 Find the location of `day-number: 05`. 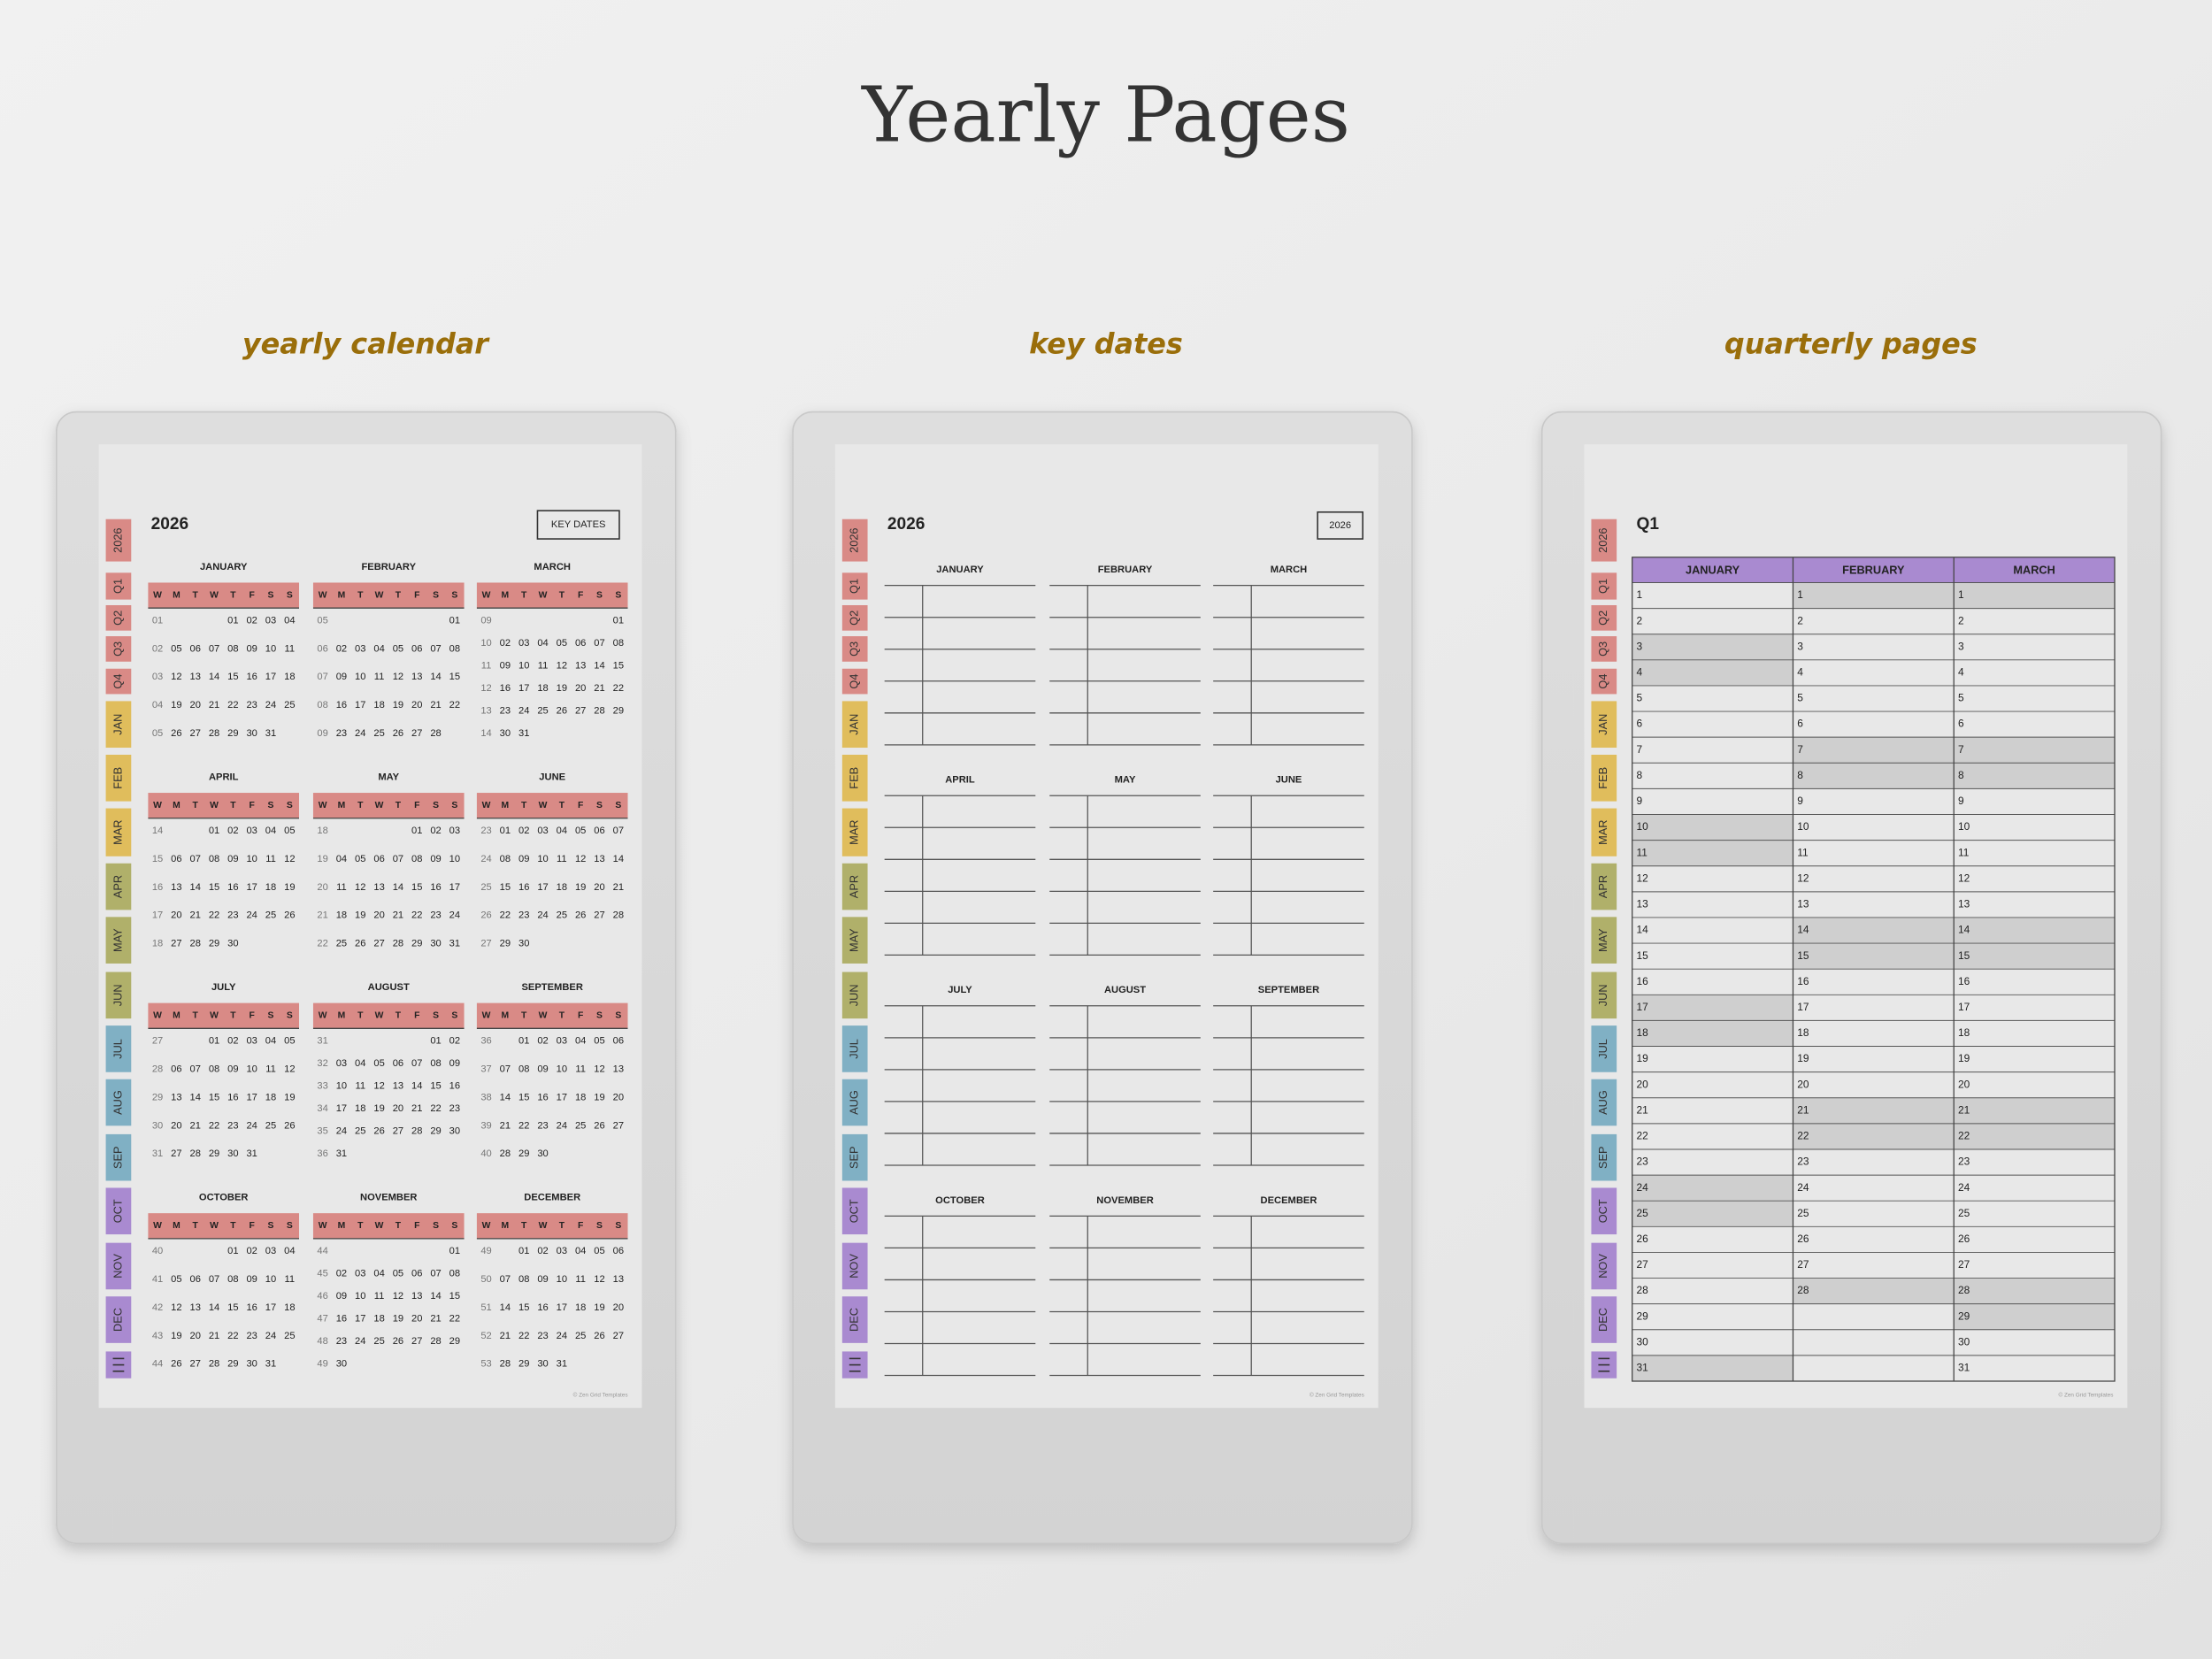

day-number: 05 is located at coordinates (599, 1251).